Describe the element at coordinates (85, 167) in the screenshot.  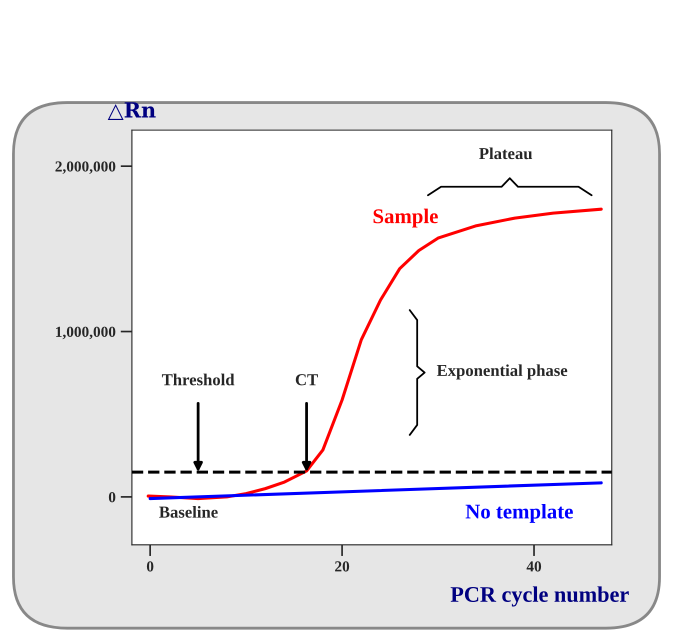
I see `y-tick-label: 2,000,000` at that location.